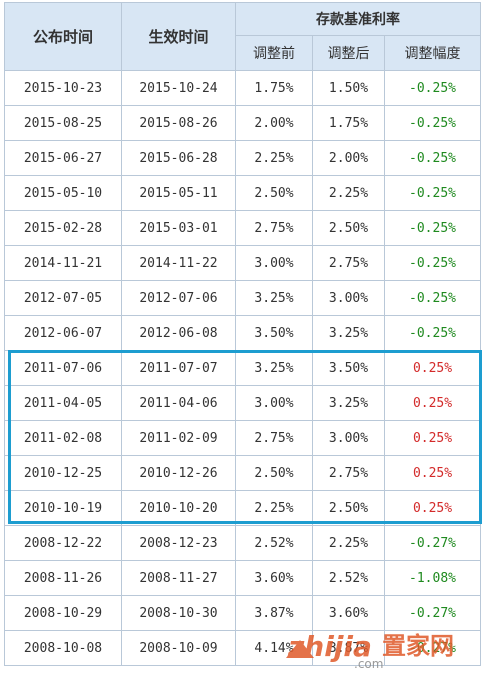 The height and width of the screenshot is (674, 489). Describe the element at coordinates (348, 438) in the screenshot. I see `cell-rate-after: 3.00%` at that location.